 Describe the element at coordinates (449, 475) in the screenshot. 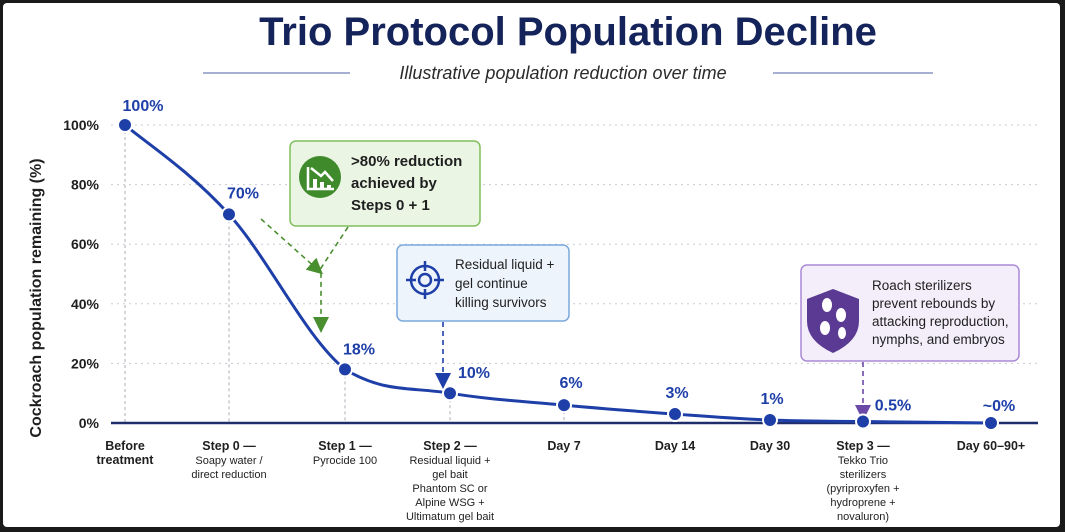

I see `x-tick-label: gel bait` at that location.